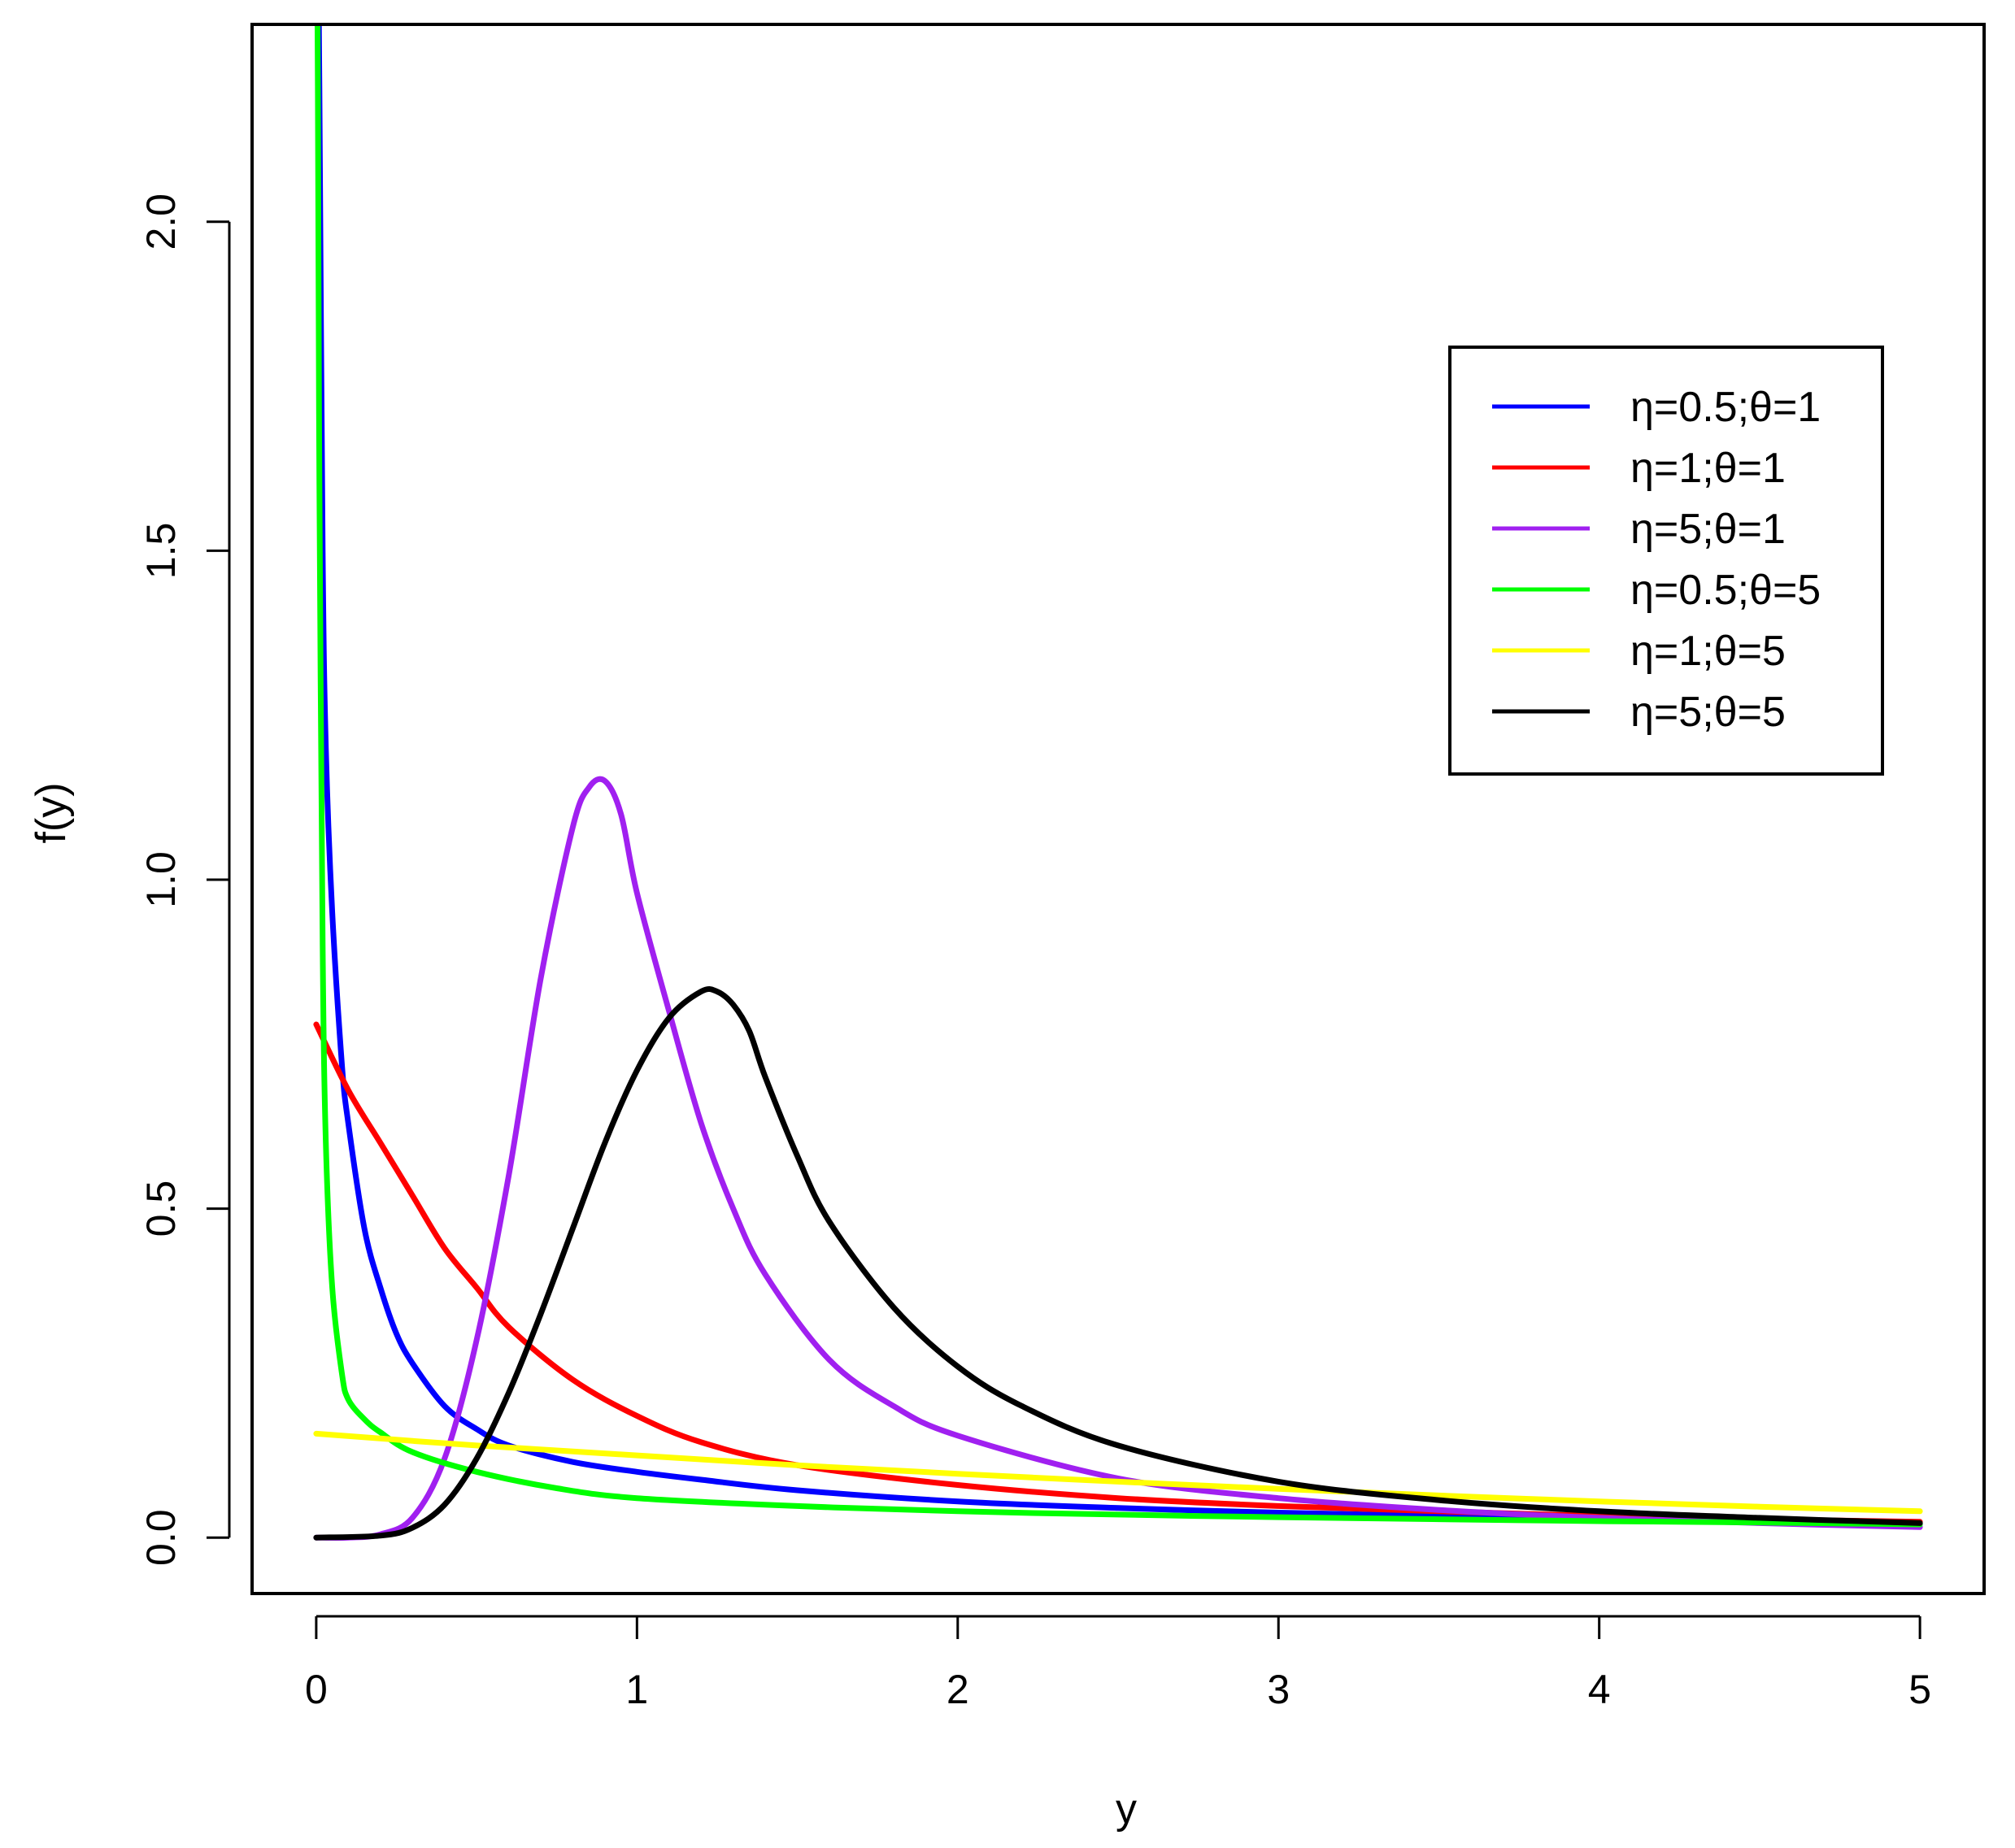 The image size is (2015, 1848). Describe the element at coordinates (1708, 712) in the screenshot. I see `legend-label: η=5;θ=5` at that location.